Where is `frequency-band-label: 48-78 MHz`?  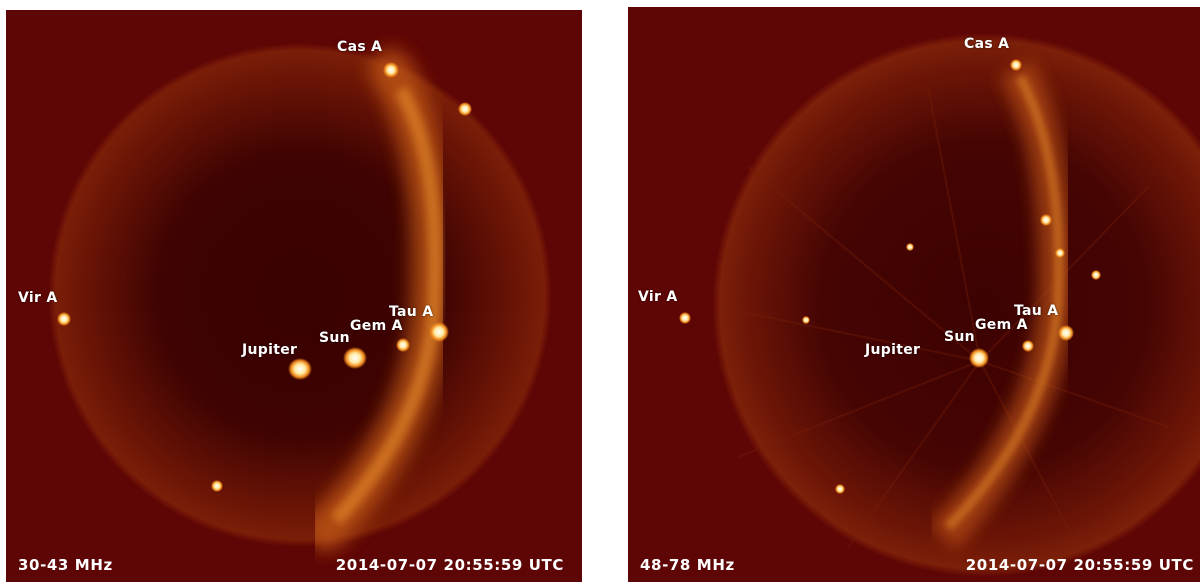 frequency-band-label: 48-78 MHz is located at coordinates (687, 565).